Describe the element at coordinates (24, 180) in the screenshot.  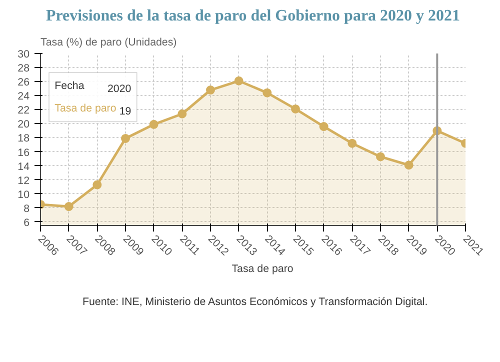
I see `y-tick-label: 12` at that location.